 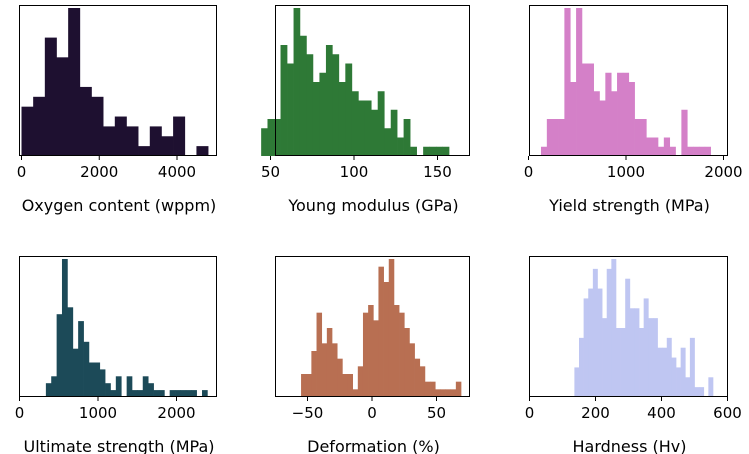 I want to click on x-axis-label-0: Oxygen content (wppm), so click(x=119, y=205).